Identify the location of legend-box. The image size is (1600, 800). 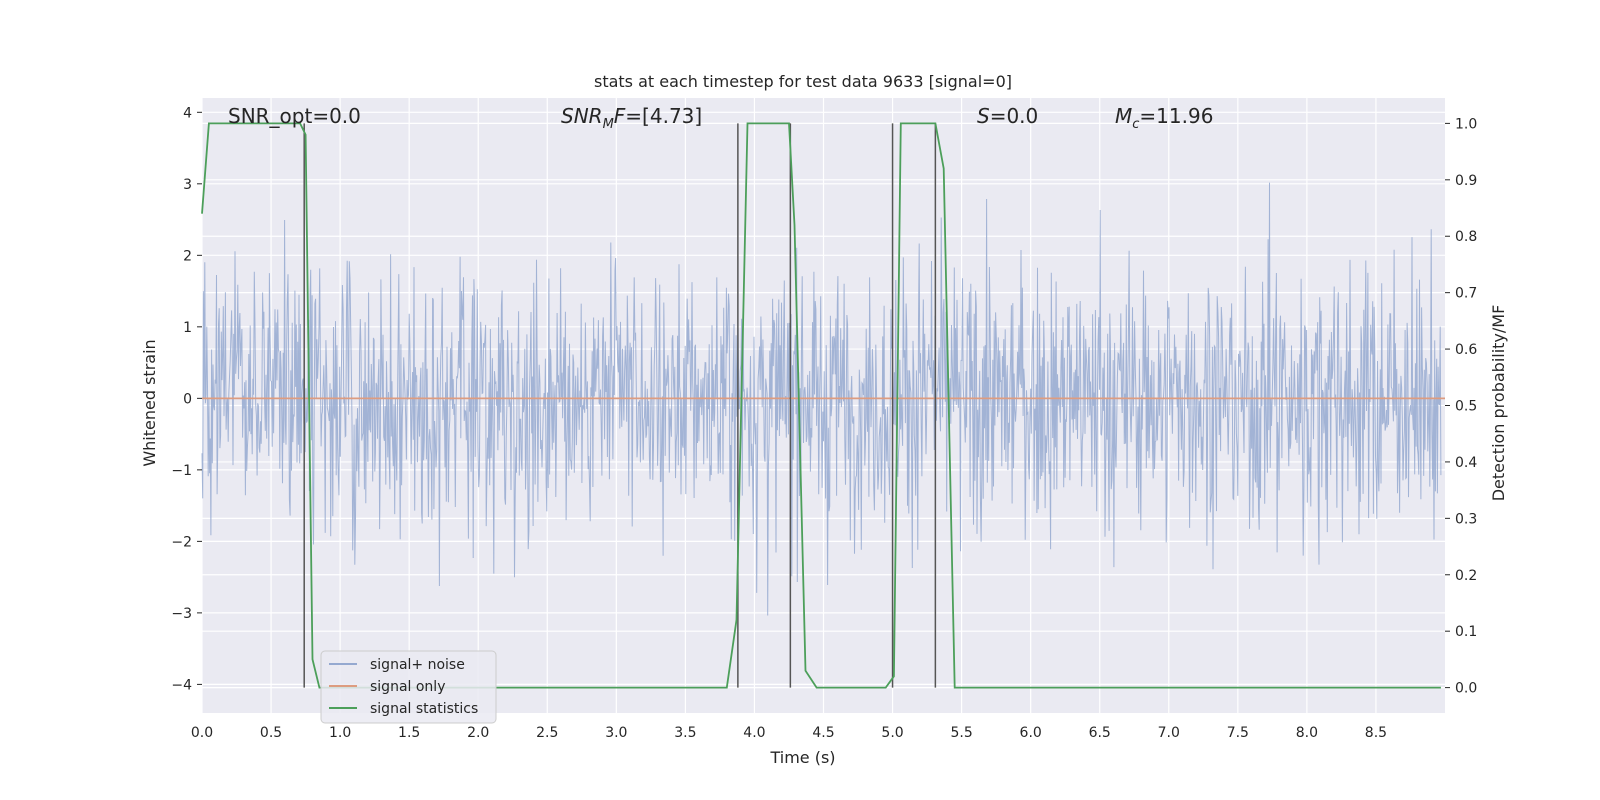
(408, 687).